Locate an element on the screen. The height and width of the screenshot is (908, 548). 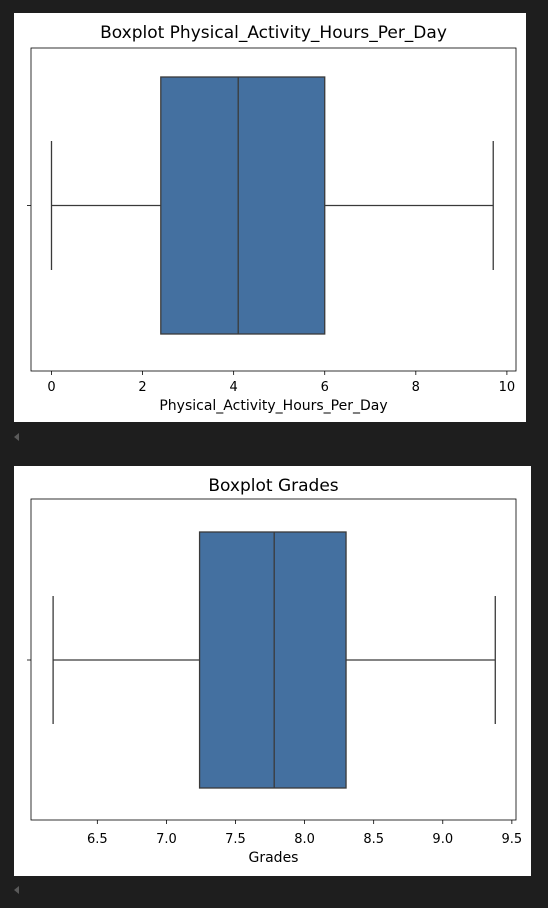
x-tick-label: 0 is located at coordinates (51, 387).